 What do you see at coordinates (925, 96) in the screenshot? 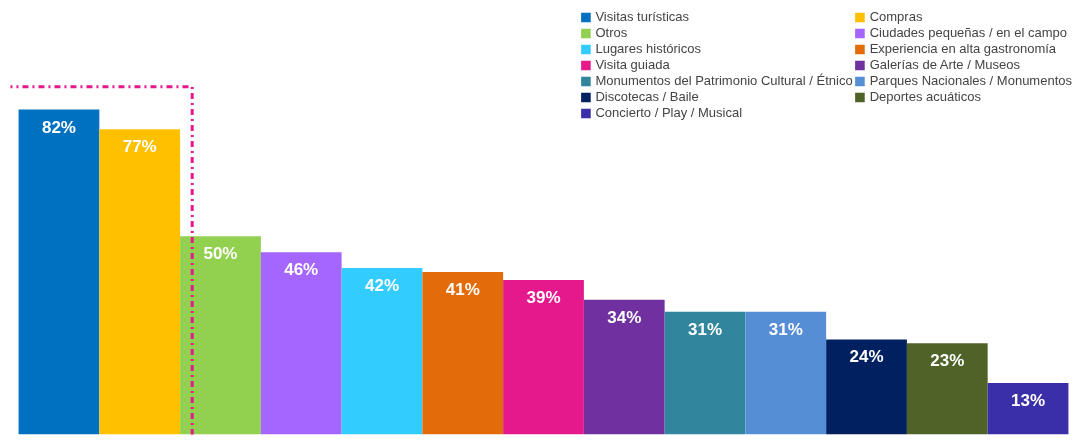
I see `legend-label: Deportes acuáticos` at bounding box center [925, 96].